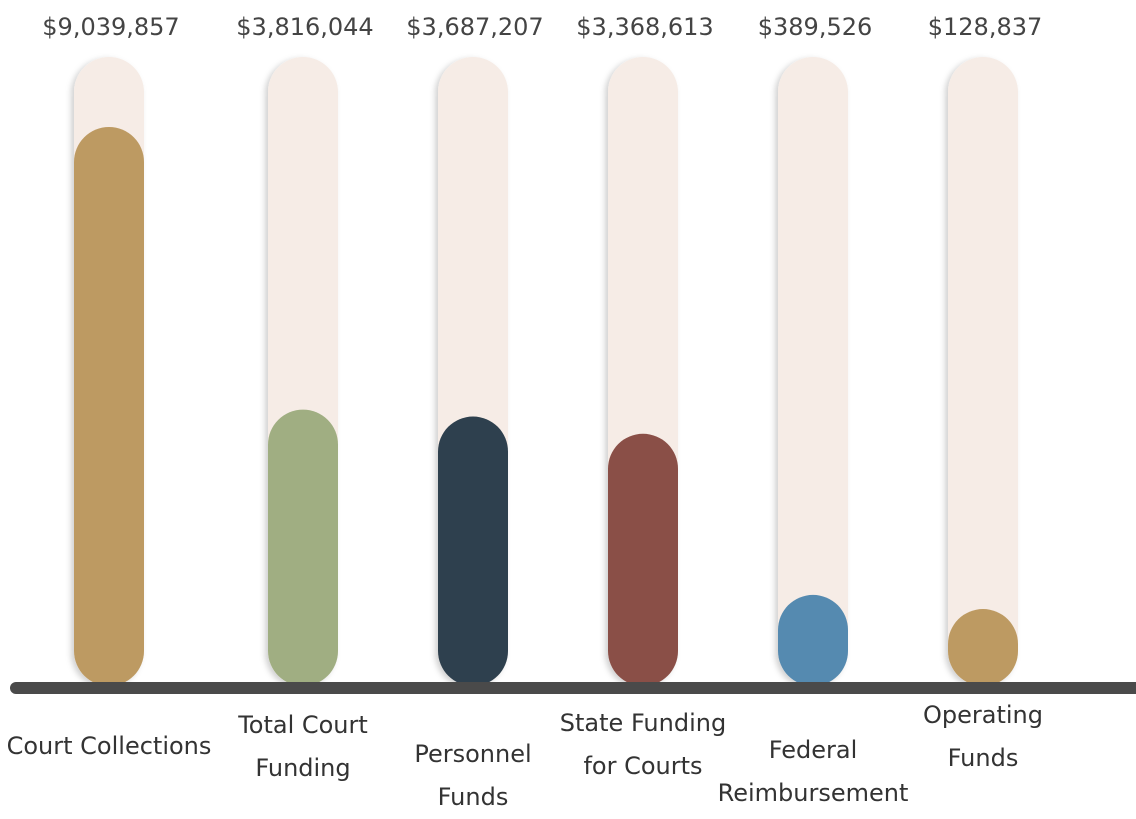  Describe the element at coordinates (985, 27) in the screenshot. I see `value-label: $128,837` at that location.